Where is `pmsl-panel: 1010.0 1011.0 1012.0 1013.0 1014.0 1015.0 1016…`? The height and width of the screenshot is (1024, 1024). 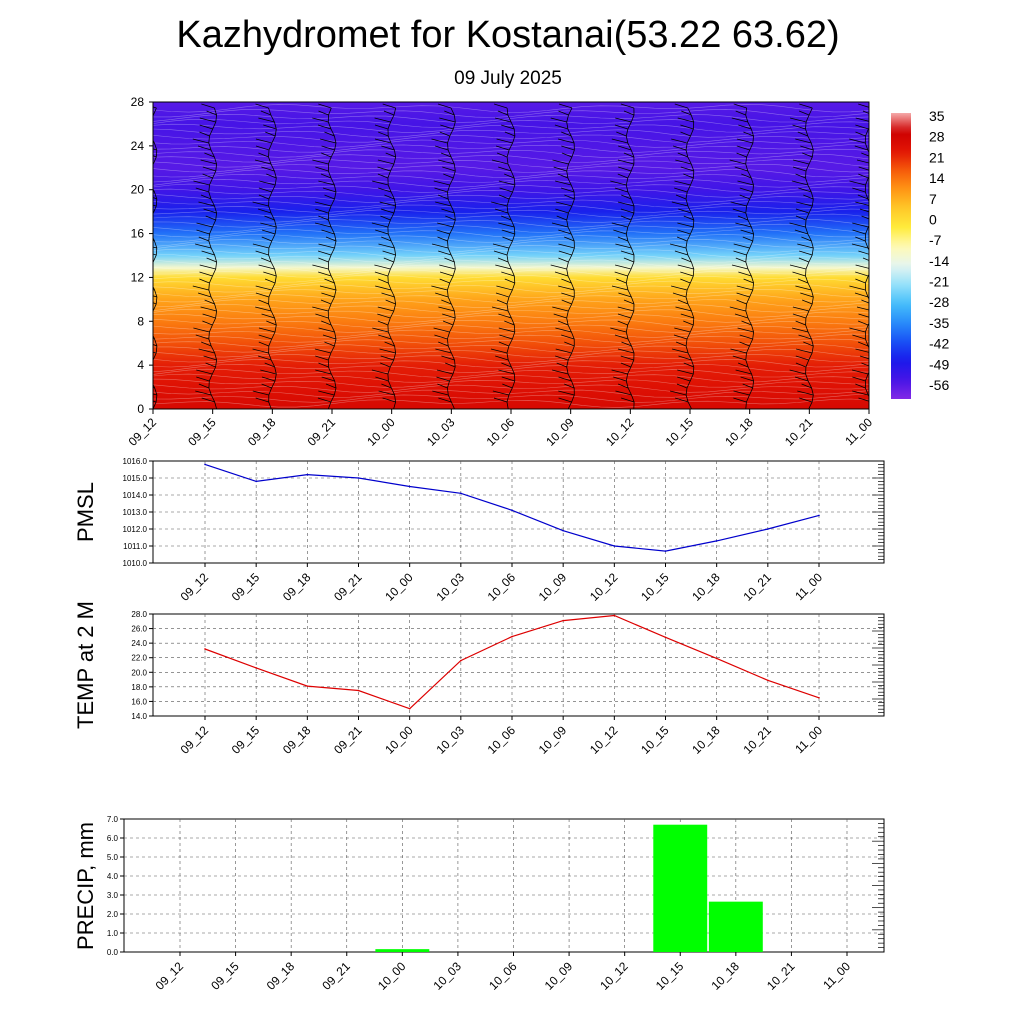 pmsl-panel: 1010.0 1011.0 1012.0 1013.0 1014.0 1015.0 1016… is located at coordinates (479, 530).